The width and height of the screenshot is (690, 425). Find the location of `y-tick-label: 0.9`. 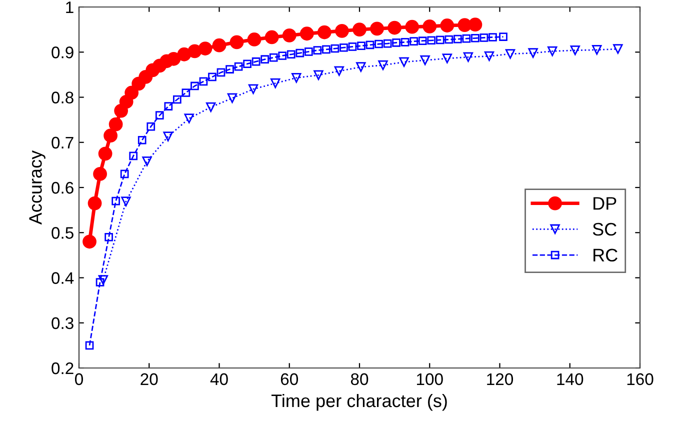

y-tick-label: 0.9 is located at coordinates (63, 52).